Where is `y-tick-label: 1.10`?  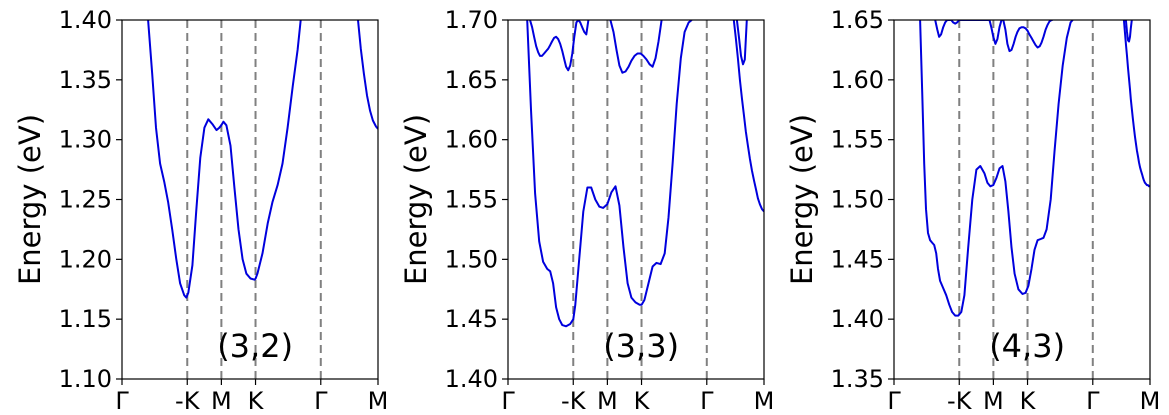
y-tick-label: 1.10 is located at coordinates (85, 379).